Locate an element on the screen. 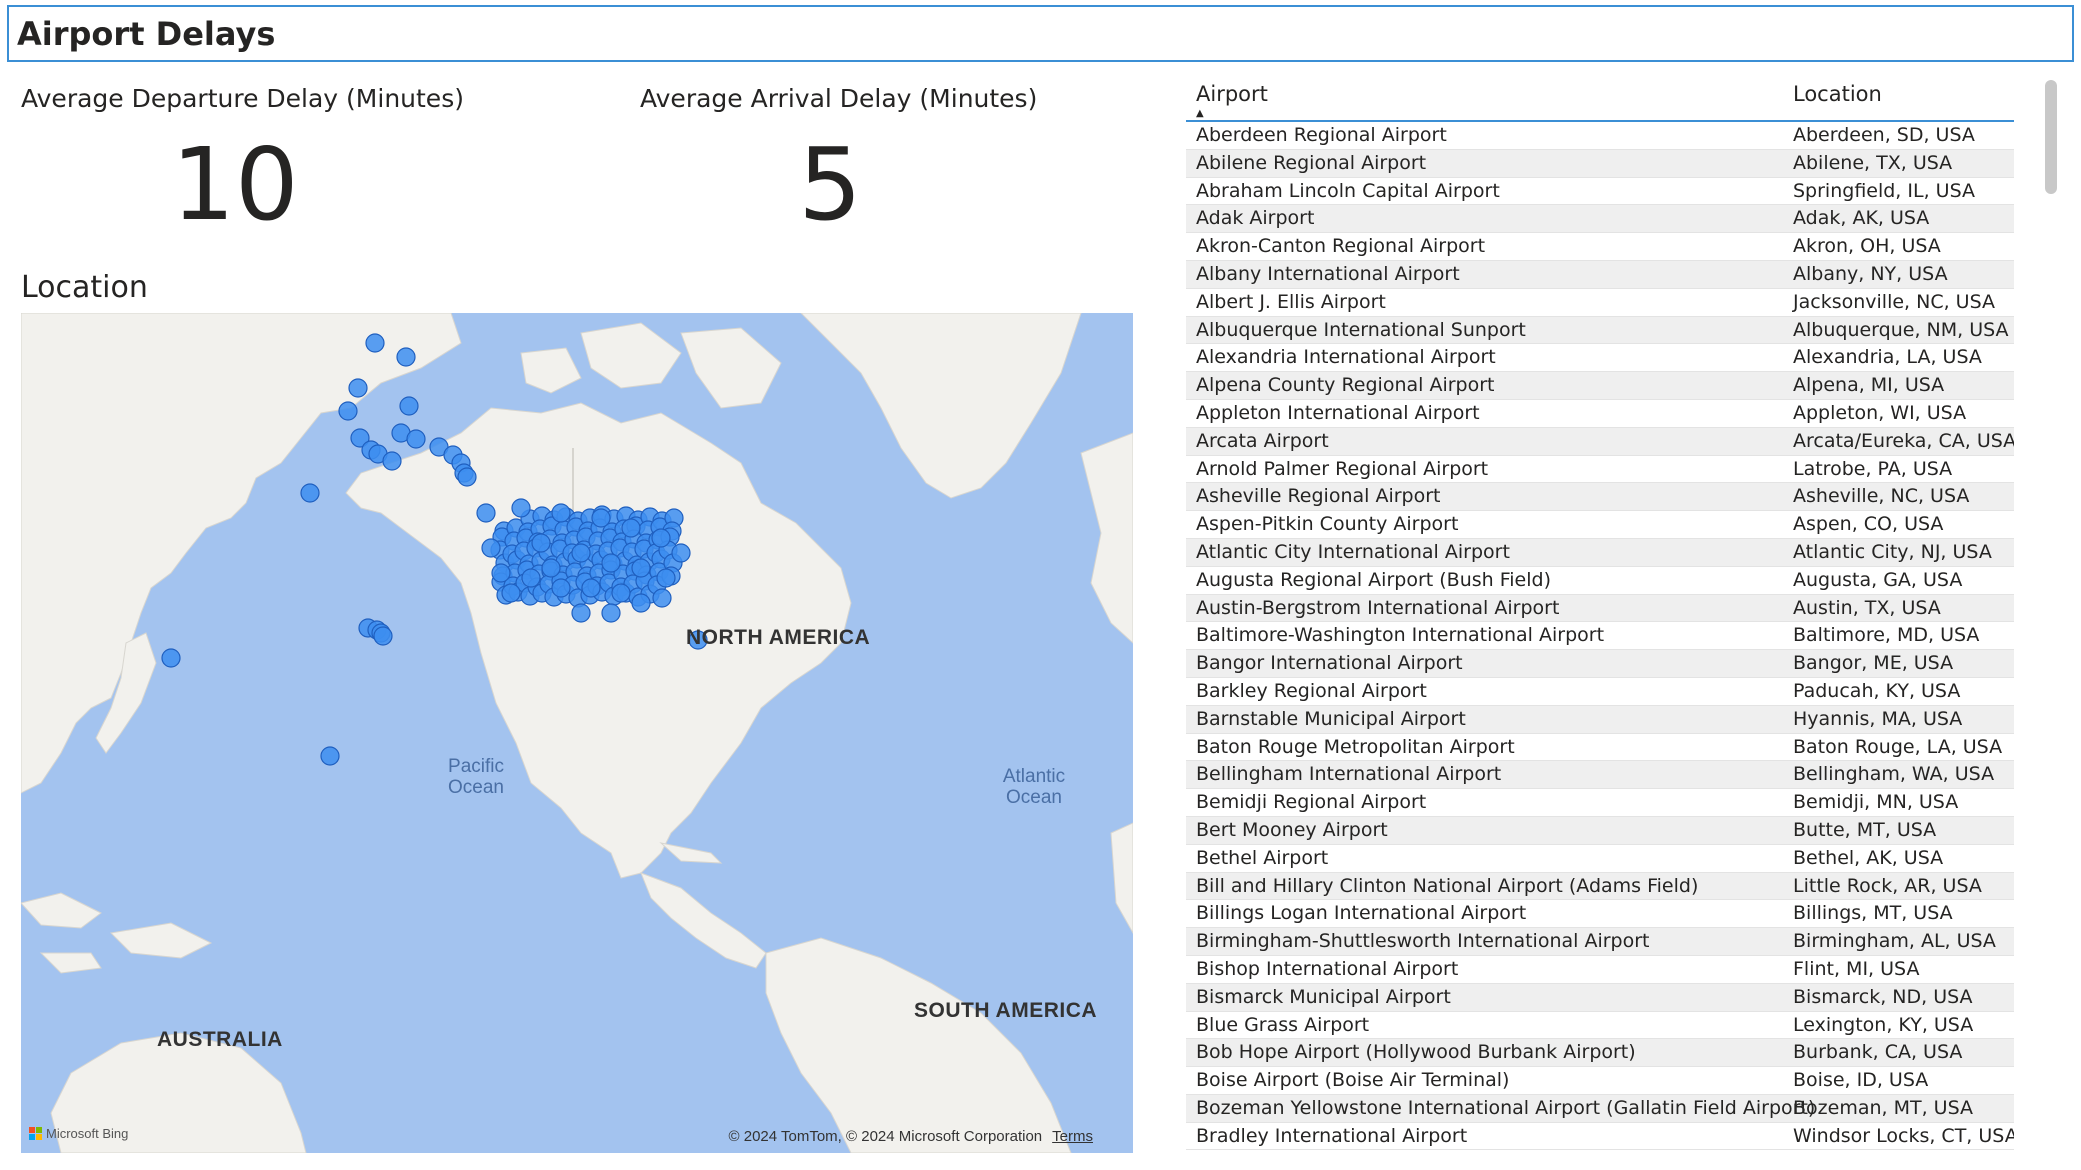 The width and height of the screenshot is (2081, 1170). table-row: Barkley Regional Airport Paducah, KY, USA is located at coordinates (1600, 692).